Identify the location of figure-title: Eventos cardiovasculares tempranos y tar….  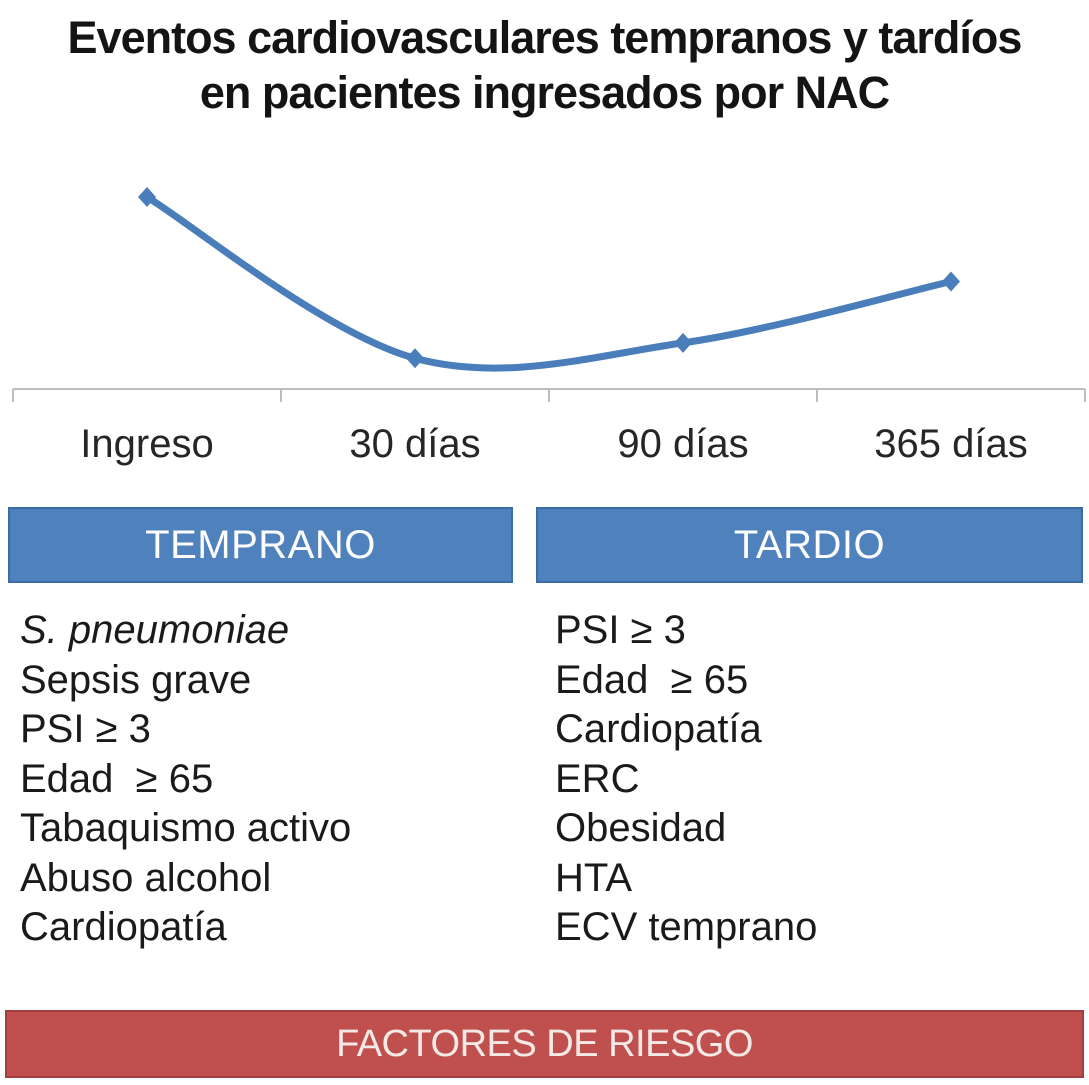
(544, 65).